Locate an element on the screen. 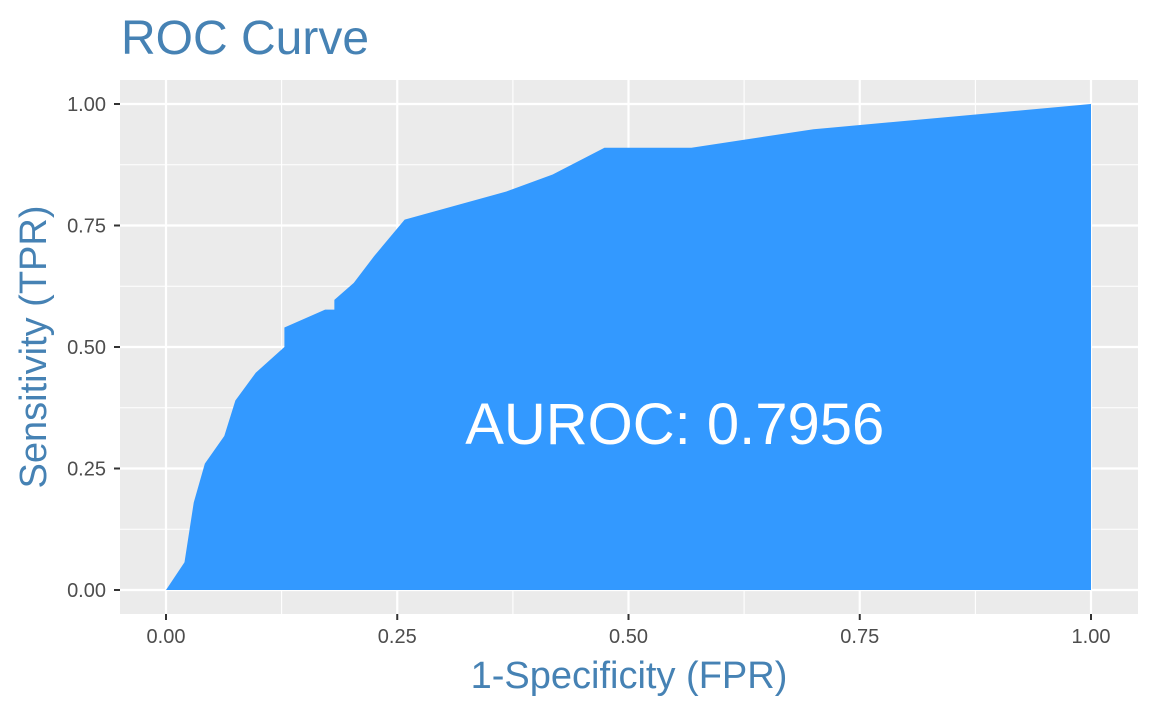 The height and width of the screenshot is (711, 1152). x-tick-label: 0.75 is located at coordinates (859, 637).